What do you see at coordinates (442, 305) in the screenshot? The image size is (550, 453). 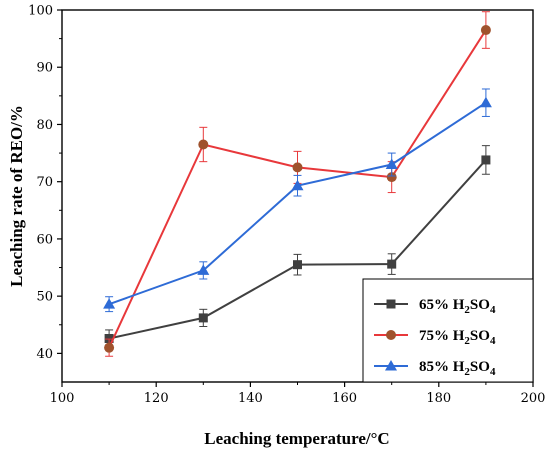 I see `legend-text-part: 65% H` at bounding box center [442, 305].